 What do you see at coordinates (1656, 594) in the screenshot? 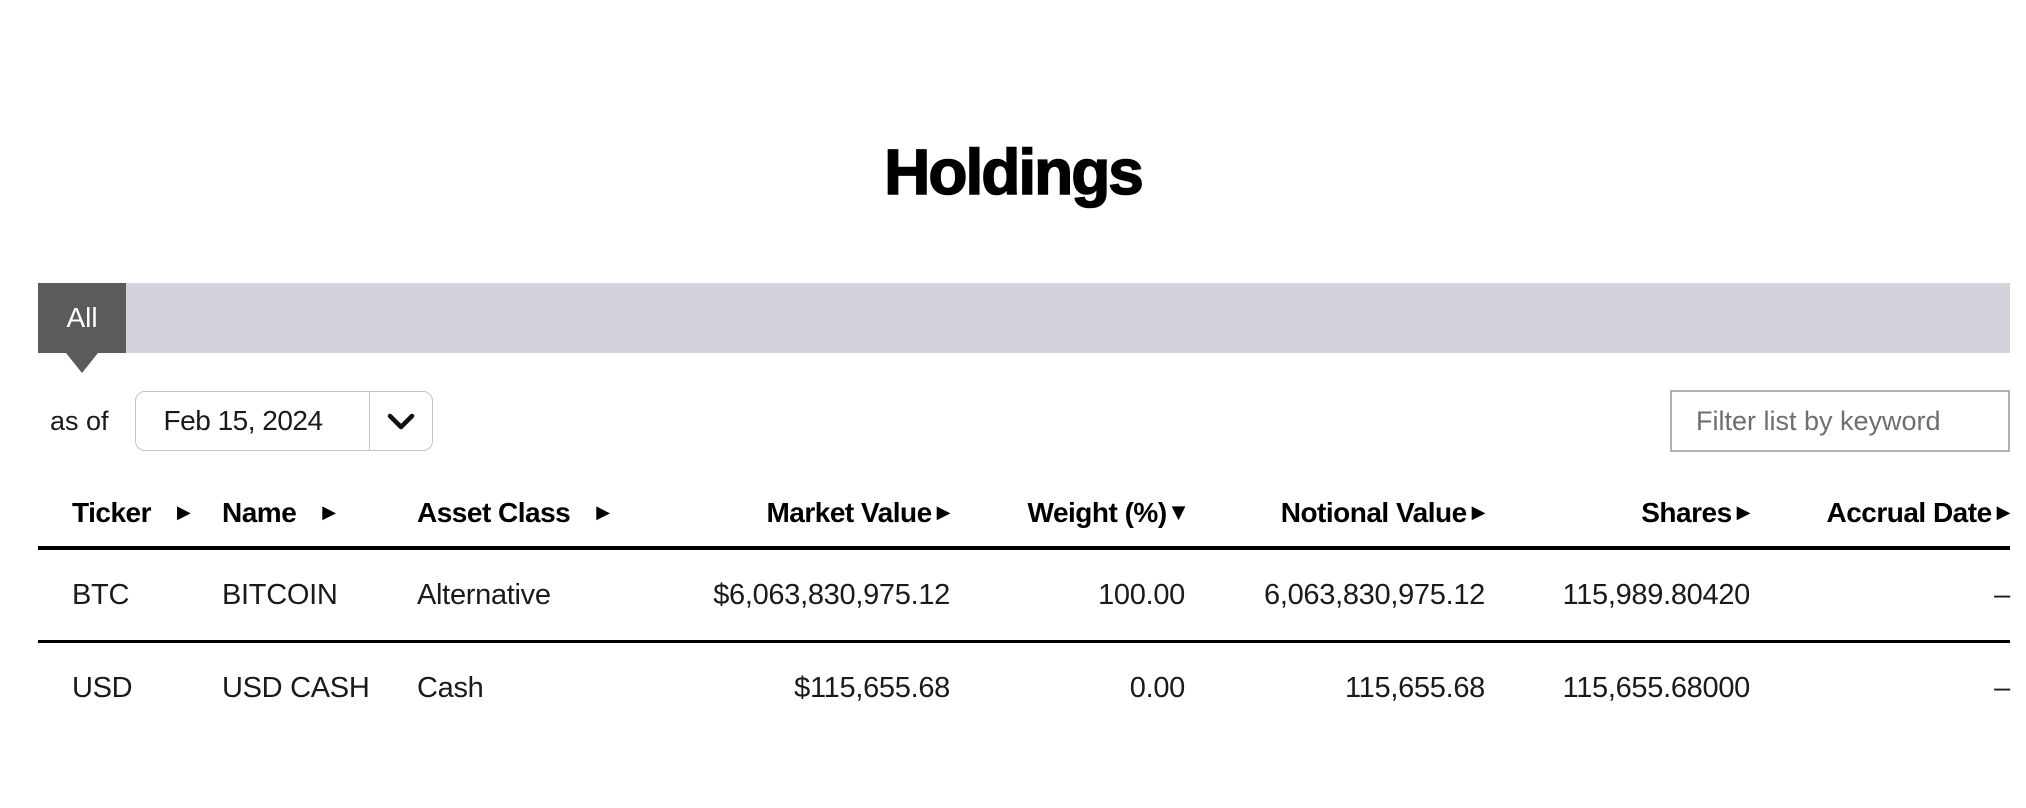
I see `cell-shares: 115,989.80420` at bounding box center [1656, 594].